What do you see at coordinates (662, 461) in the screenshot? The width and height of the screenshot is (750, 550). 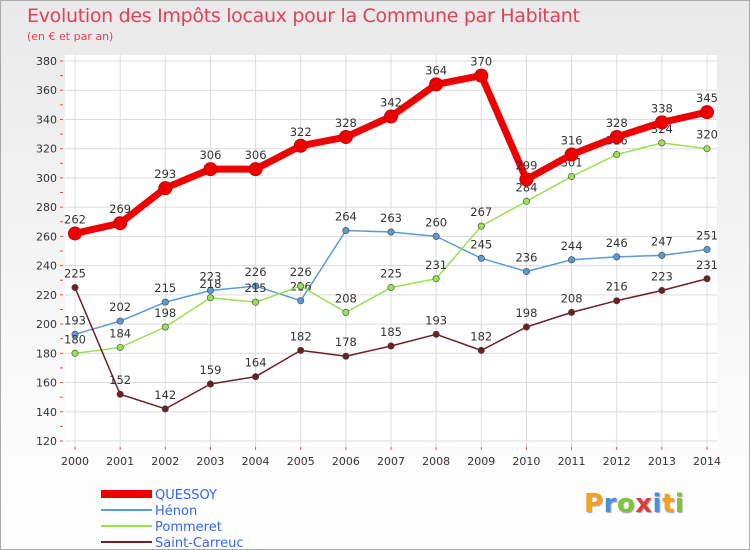 I see `x-tick-label: 2013` at bounding box center [662, 461].